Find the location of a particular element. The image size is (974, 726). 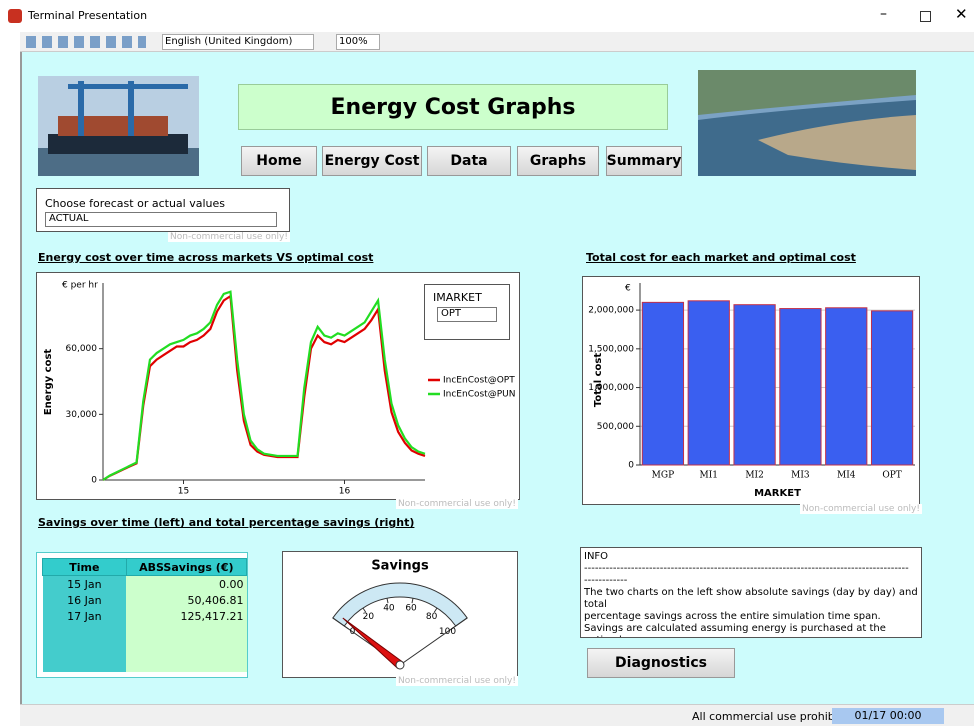

info-title: INFO is located at coordinates (596, 556).